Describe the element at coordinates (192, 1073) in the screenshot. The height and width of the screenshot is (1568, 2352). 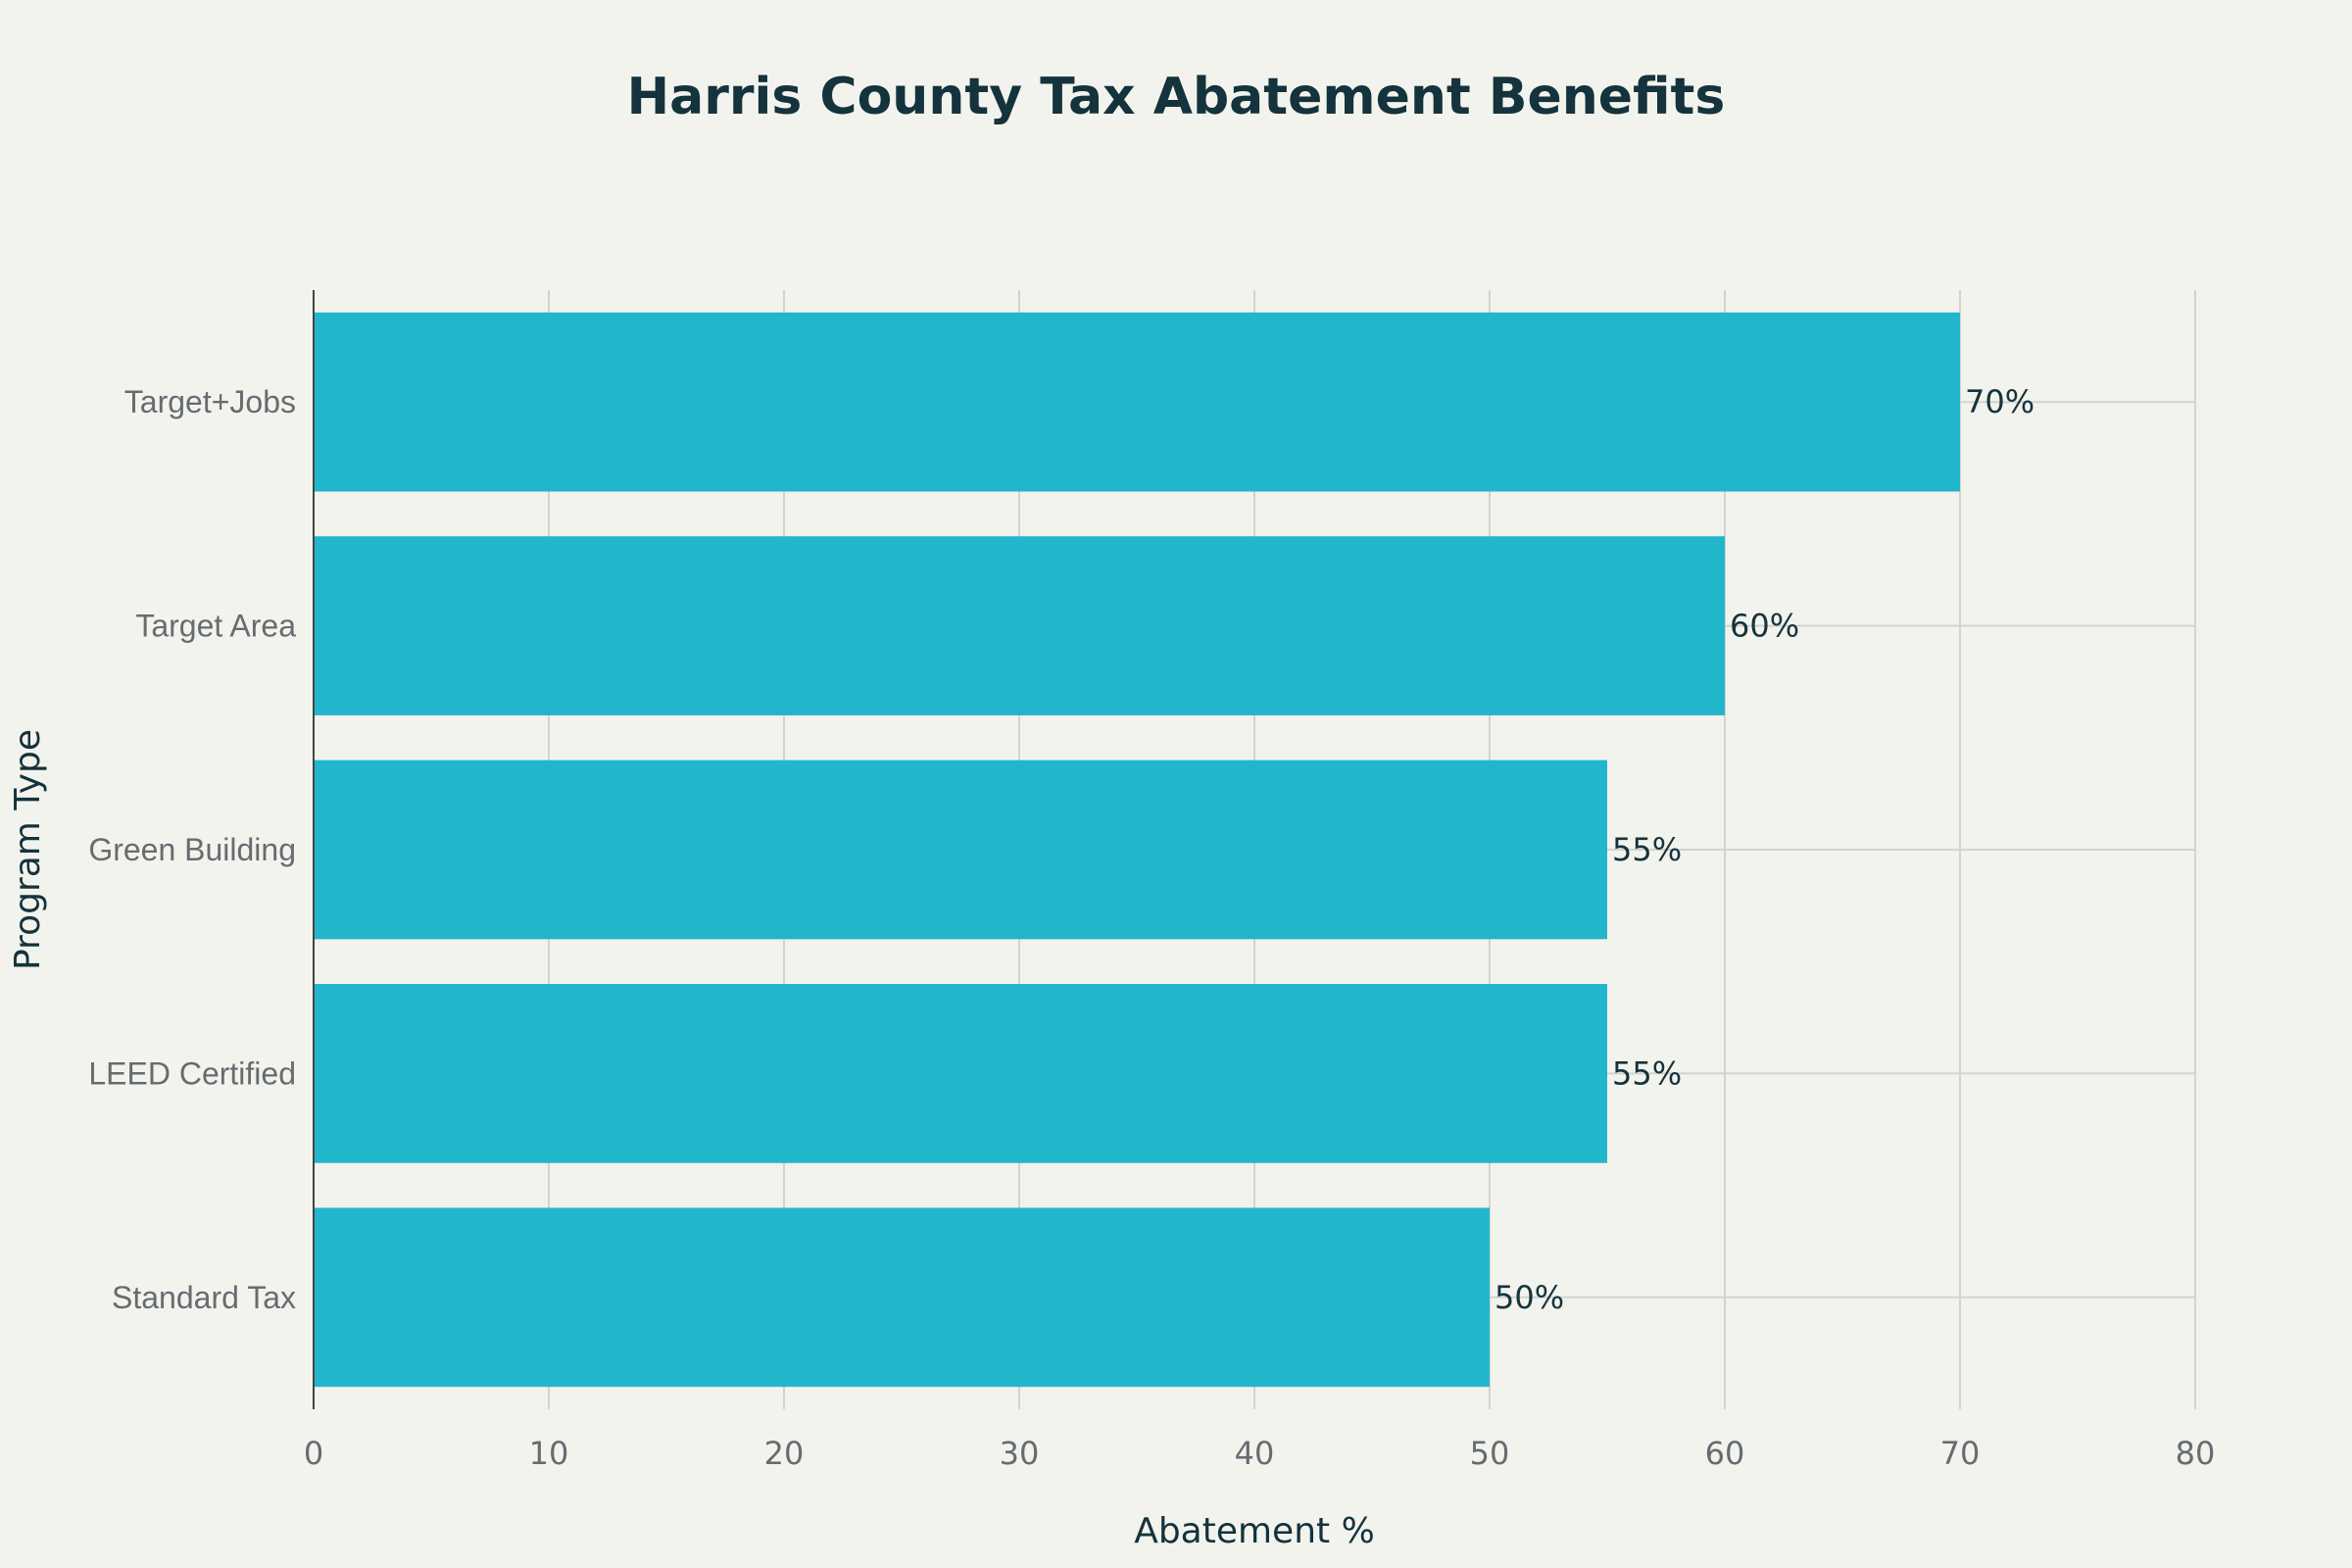
I see `y-tick-label: LEED Certified` at that location.